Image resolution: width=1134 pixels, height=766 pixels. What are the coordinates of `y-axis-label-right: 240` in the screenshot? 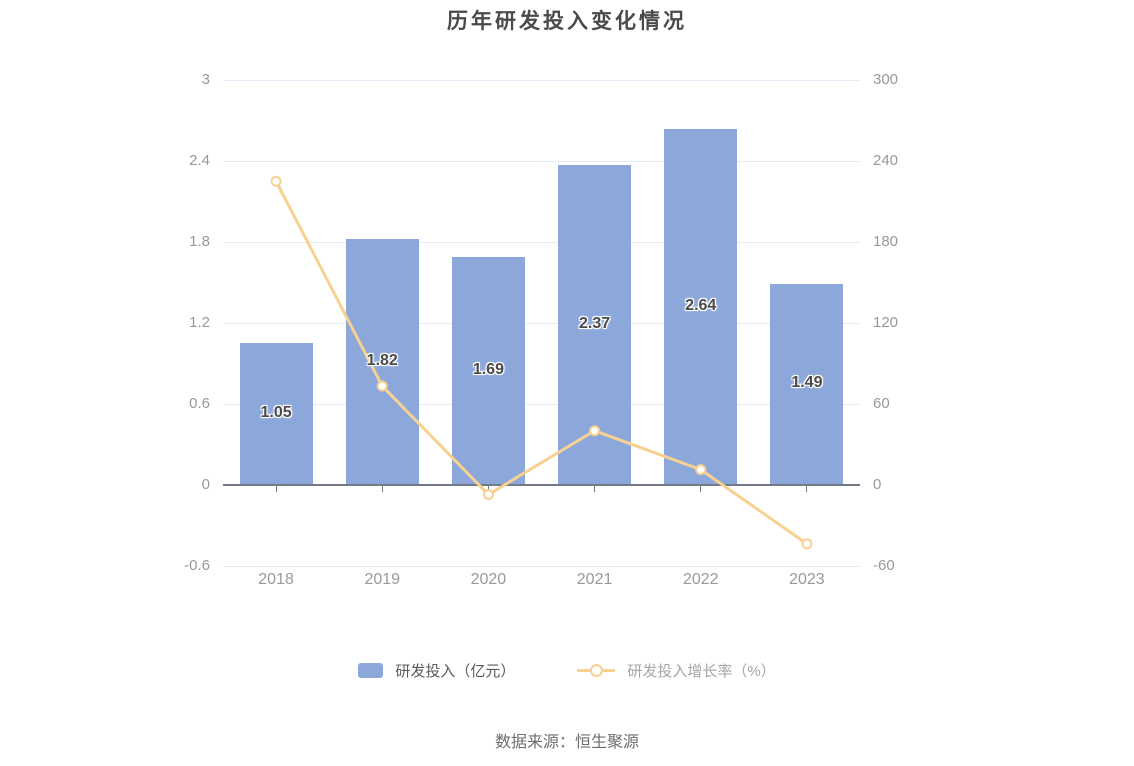 It's located at (886, 160).